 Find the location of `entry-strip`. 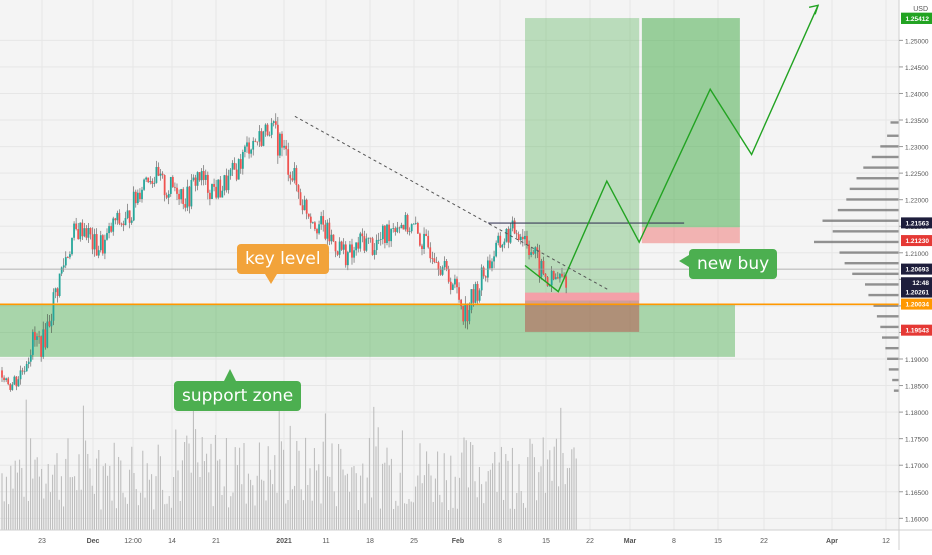

entry-strip is located at coordinates (582, 296).